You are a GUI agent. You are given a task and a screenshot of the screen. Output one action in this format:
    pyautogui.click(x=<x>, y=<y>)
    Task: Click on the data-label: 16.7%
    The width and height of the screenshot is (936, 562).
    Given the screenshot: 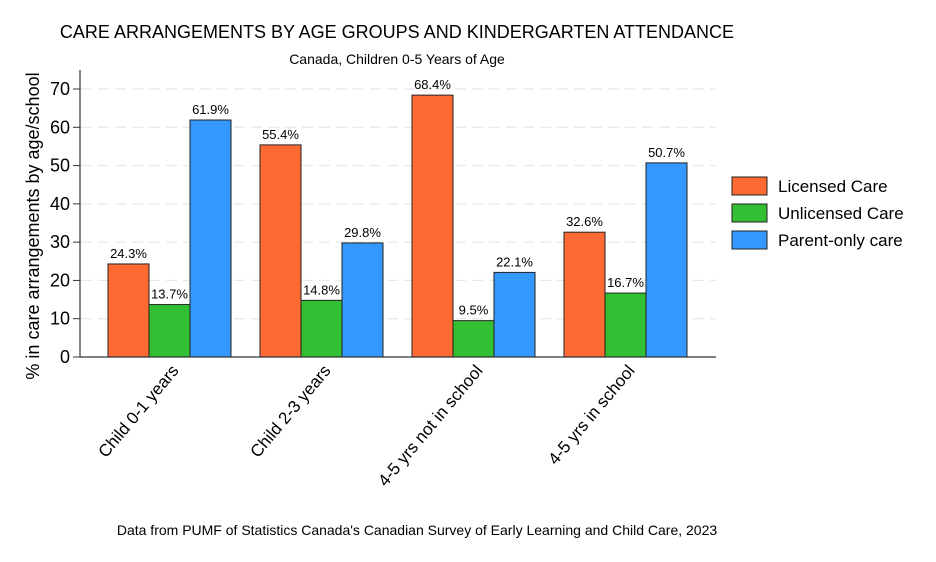 What is the action you would take?
    pyautogui.click(x=625, y=282)
    